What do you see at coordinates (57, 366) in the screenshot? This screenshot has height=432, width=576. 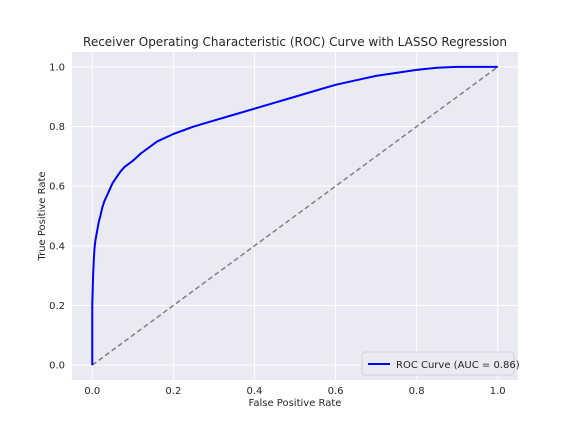 I see `y-tick-label: 0.0` at bounding box center [57, 366].